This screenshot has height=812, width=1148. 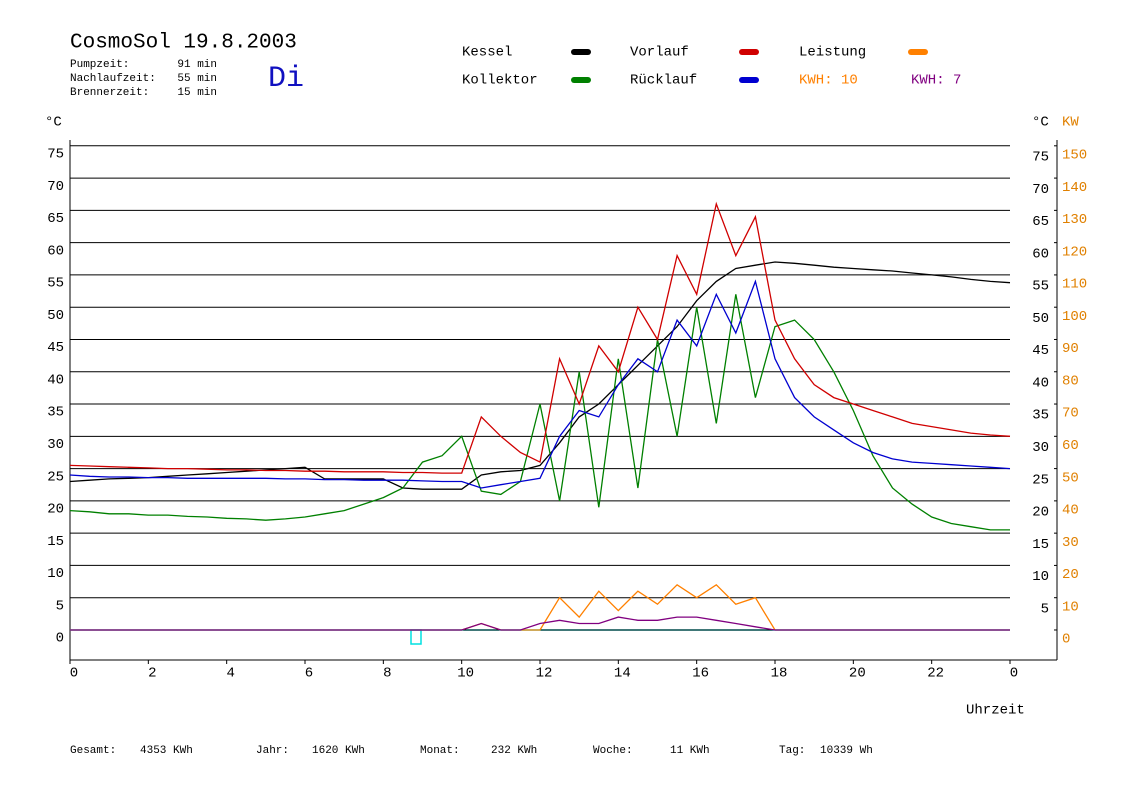 What do you see at coordinates (700, 674) in the screenshot?
I see `x-tick-label: 16` at bounding box center [700, 674].